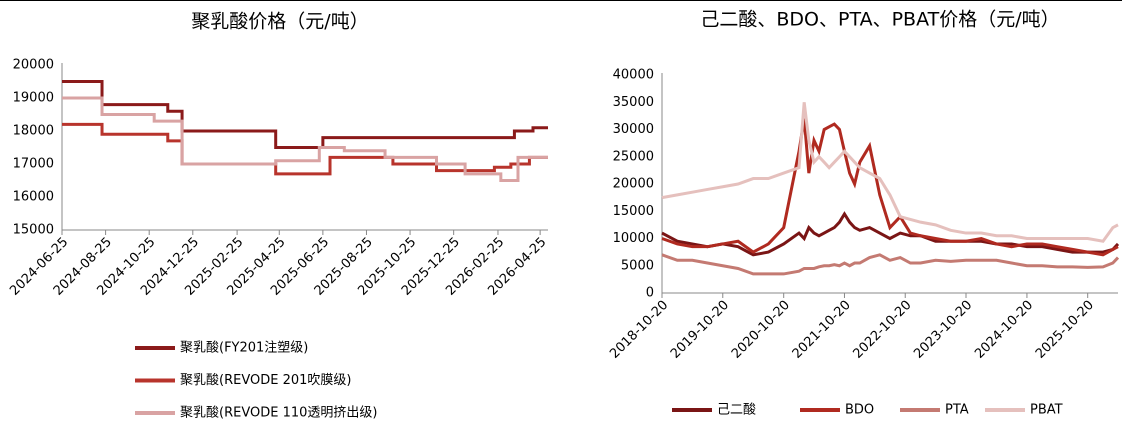 The width and height of the screenshot is (1122, 424). I want to click on y-tick-label: 10000, so click(633, 238).